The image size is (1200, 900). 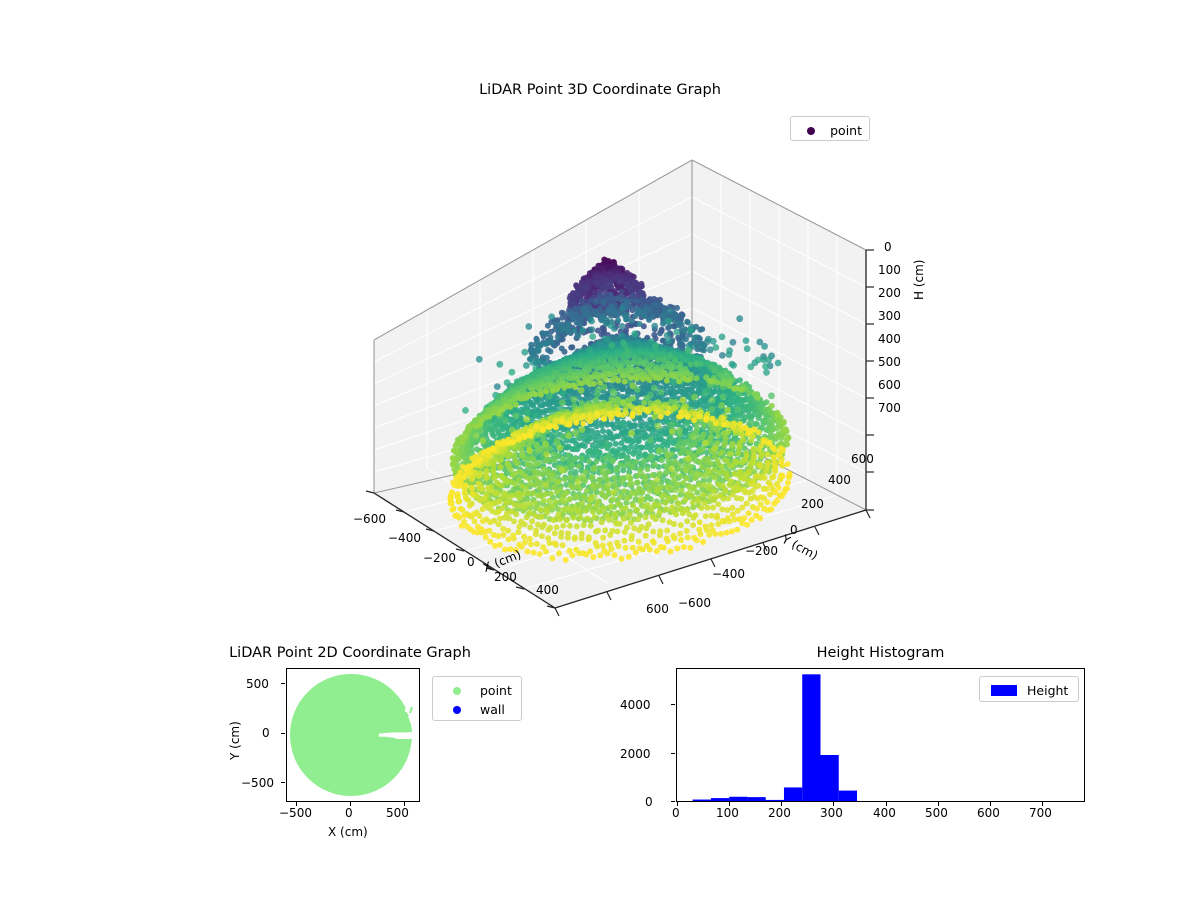 I want to click on height-histogram-canvas, so click(x=775, y=737).